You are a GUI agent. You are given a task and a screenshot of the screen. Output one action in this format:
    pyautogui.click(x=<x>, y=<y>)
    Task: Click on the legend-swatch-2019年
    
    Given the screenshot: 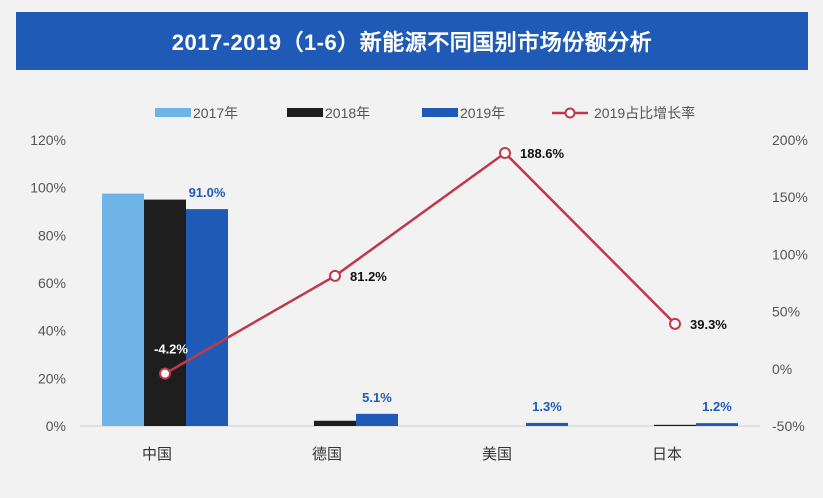 What is the action you would take?
    pyautogui.click(x=440, y=112)
    